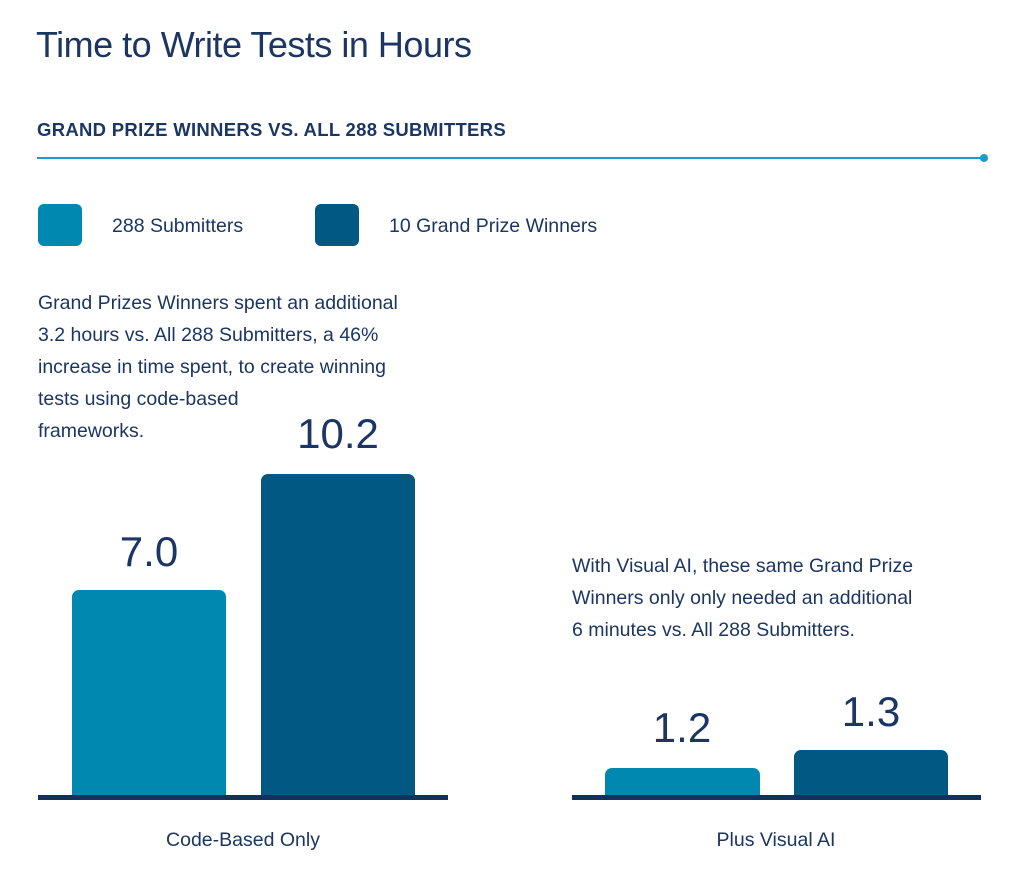  What do you see at coordinates (149, 551) in the screenshot?
I see `data-label-code-based-submitters: 7.0` at bounding box center [149, 551].